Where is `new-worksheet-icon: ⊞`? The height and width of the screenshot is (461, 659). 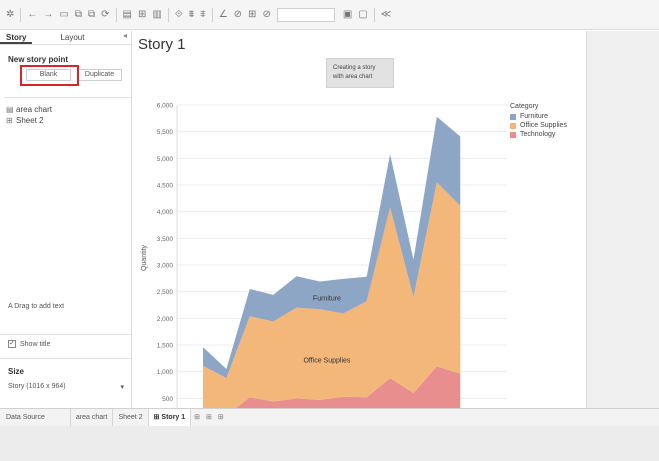 new-worksheet-icon: ⊞ is located at coordinates (197, 417).